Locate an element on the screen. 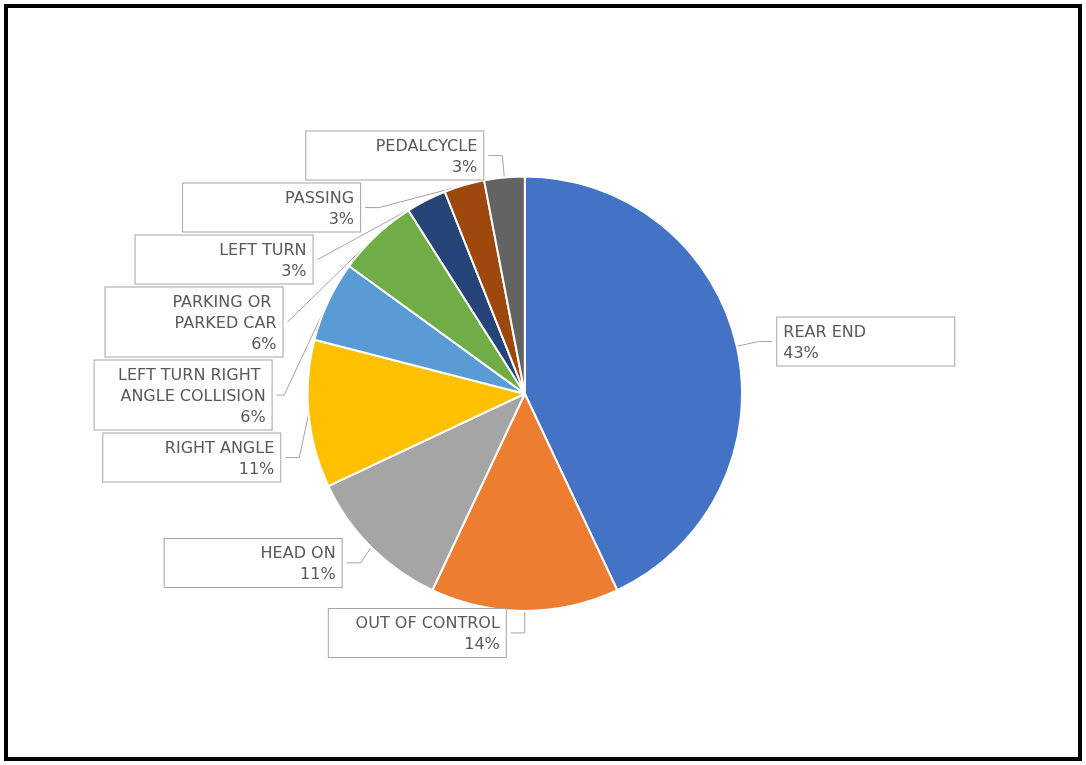 The height and width of the screenshot is (765, 1086). slice-label: PEDALCYCLE is located at coordinates (426, 145).